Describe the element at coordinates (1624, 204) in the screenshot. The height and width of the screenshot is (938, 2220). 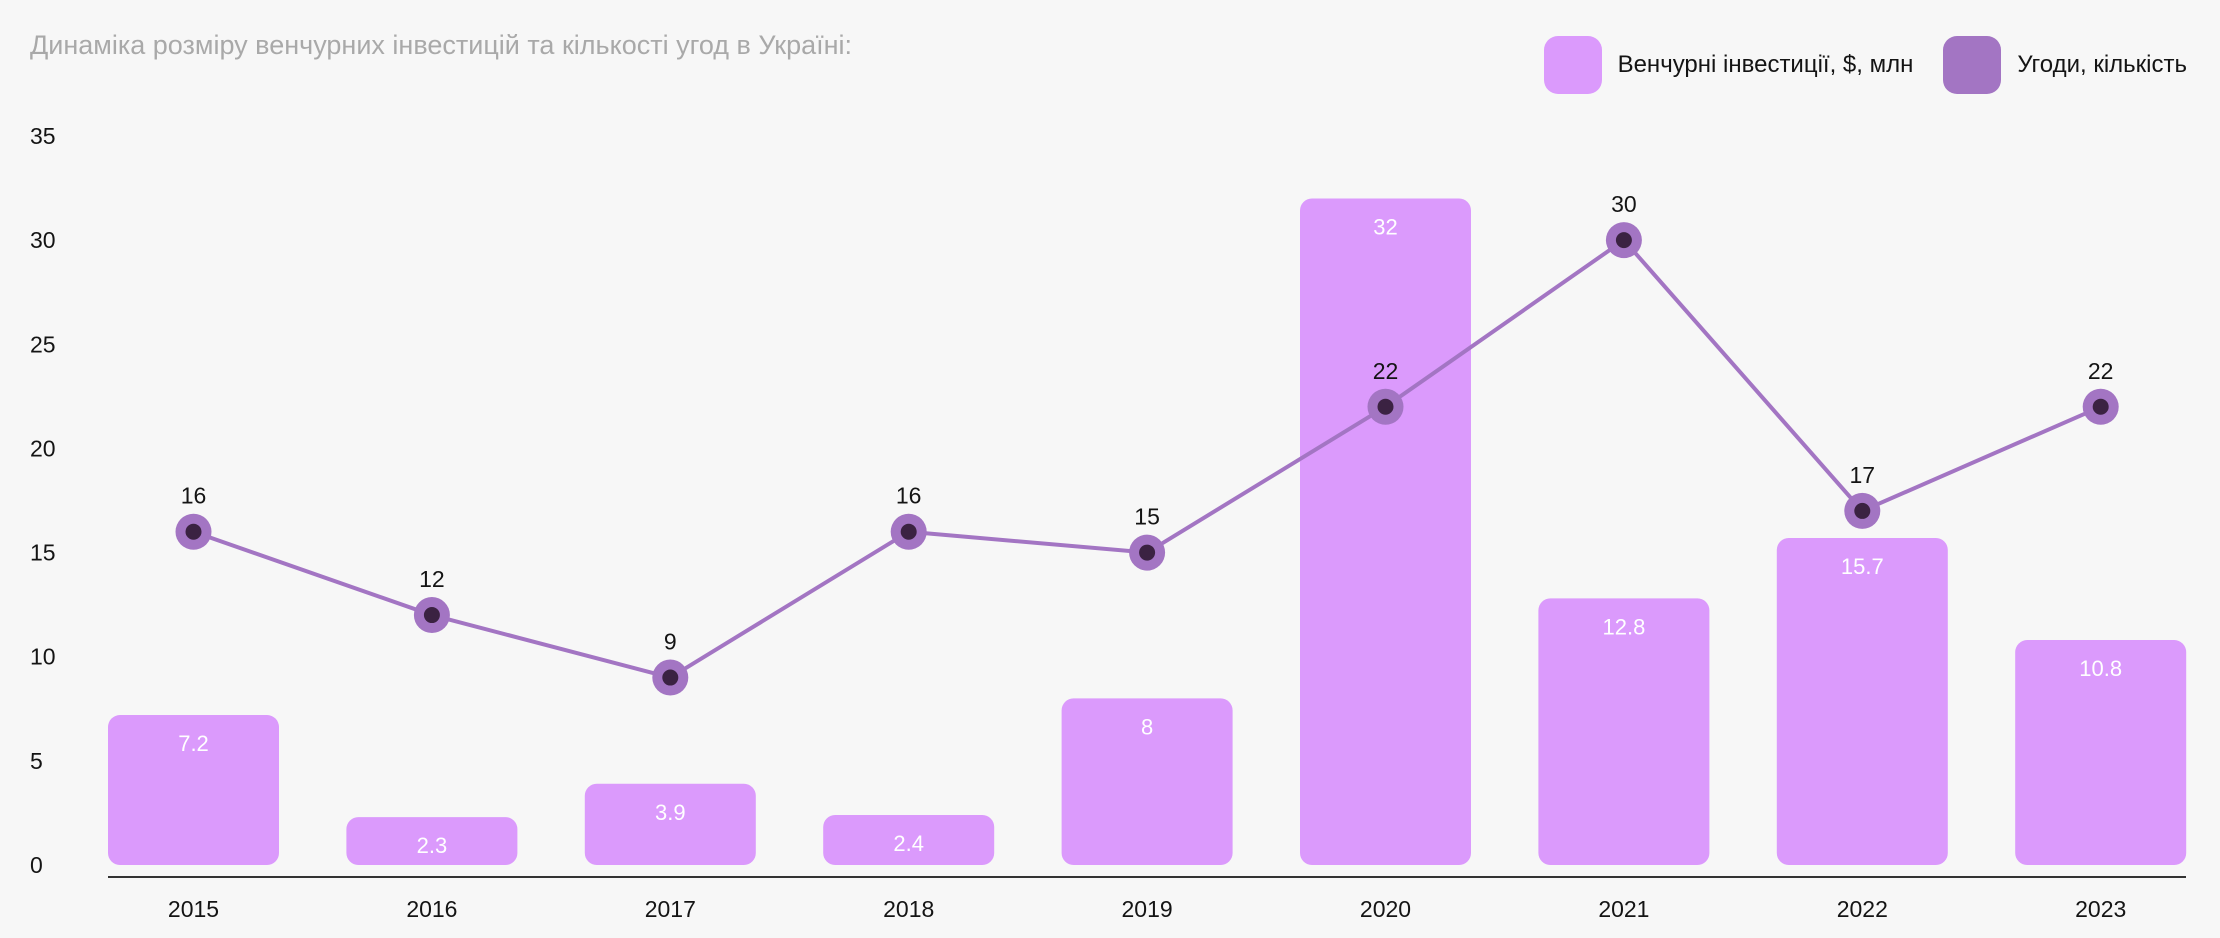
I see `deals-value-label: 30` at that location.